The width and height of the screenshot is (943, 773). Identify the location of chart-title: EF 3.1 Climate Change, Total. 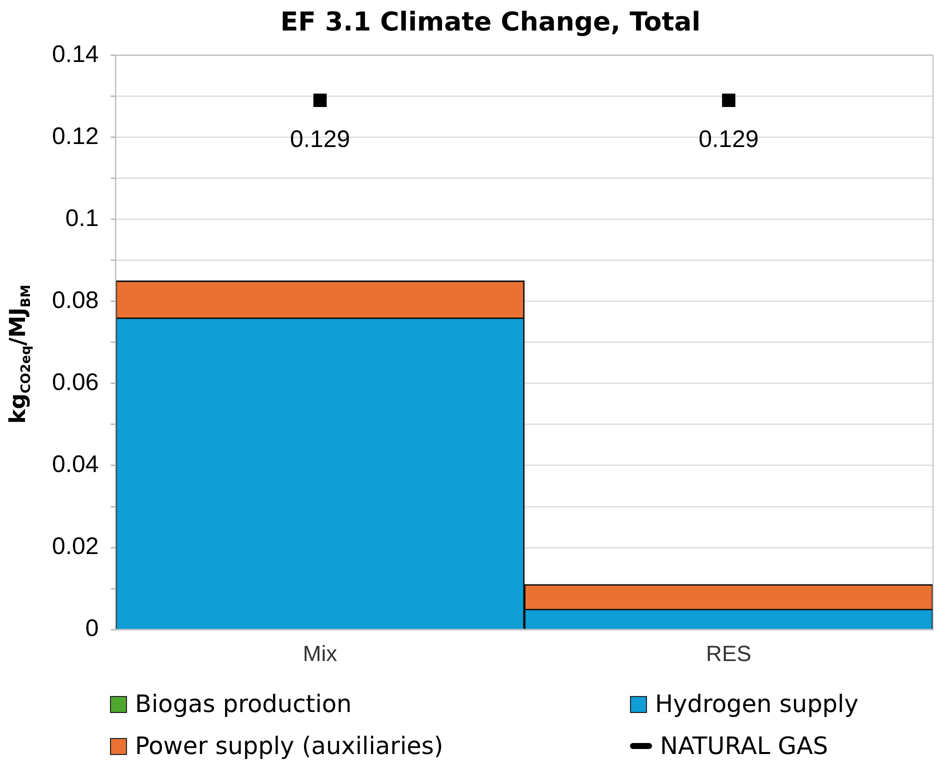
(490, 22).